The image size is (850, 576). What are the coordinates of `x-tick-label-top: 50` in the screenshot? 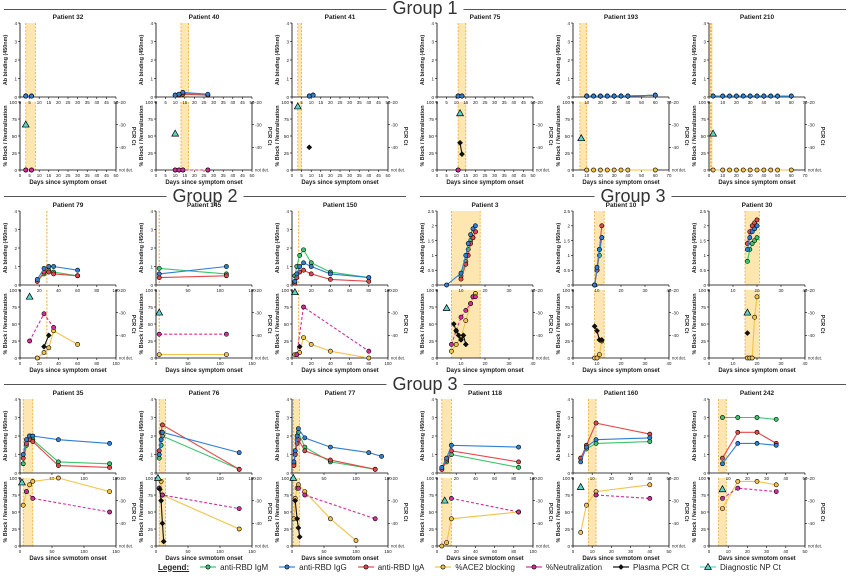 It's located at (669, 478).